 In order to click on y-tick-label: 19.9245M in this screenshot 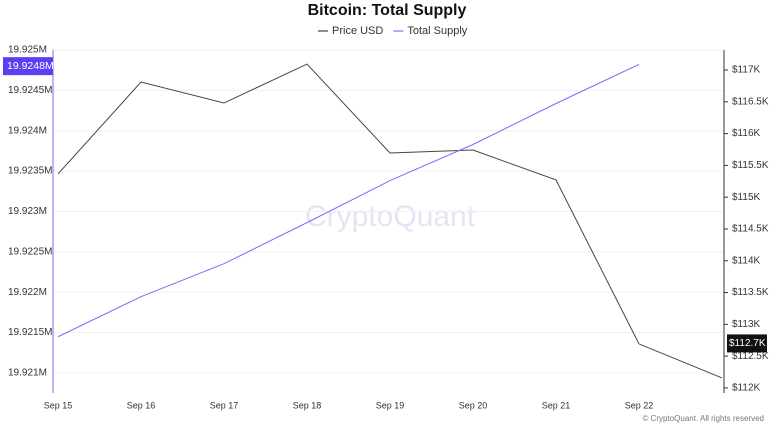, I will do `click(30, 90)`.